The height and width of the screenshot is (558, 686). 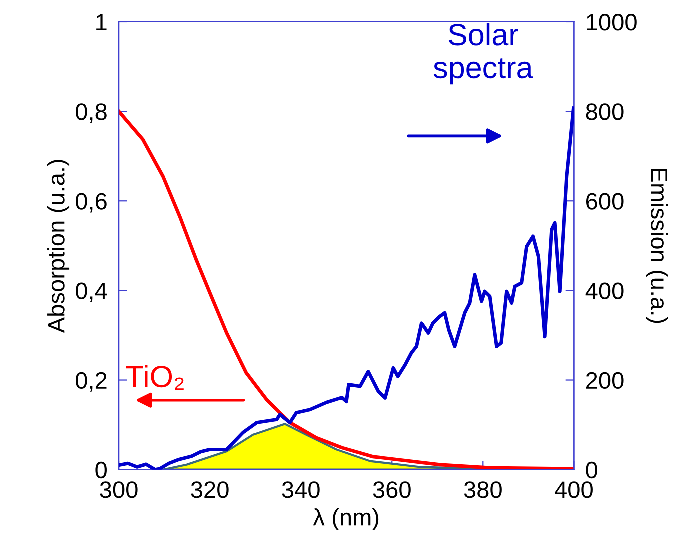 I want to click on x-tick-label: 300, so click(x=119, y=490).